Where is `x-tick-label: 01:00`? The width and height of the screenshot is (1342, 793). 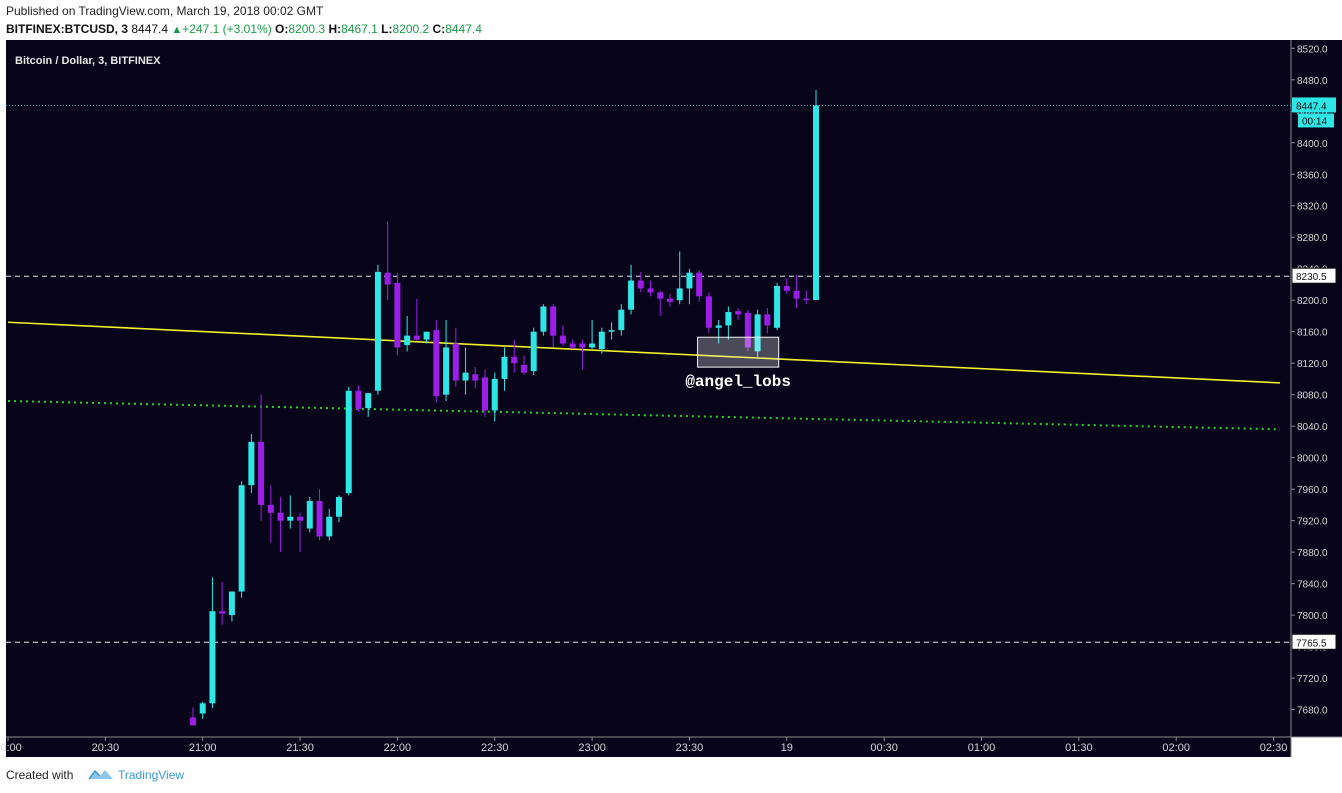 x-tick-label: 01:00 is located at coordinates (982, 748).